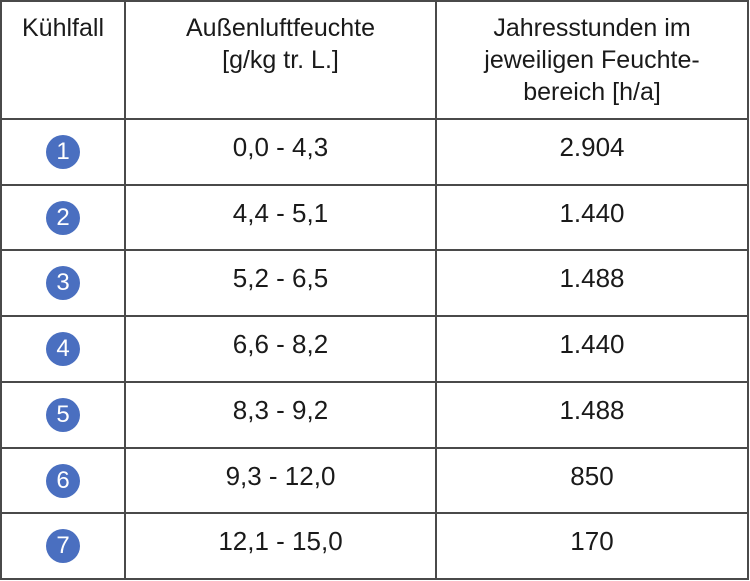  I want to click on table-row: 6 9,3 - 12,0 850, so click(374, 480).